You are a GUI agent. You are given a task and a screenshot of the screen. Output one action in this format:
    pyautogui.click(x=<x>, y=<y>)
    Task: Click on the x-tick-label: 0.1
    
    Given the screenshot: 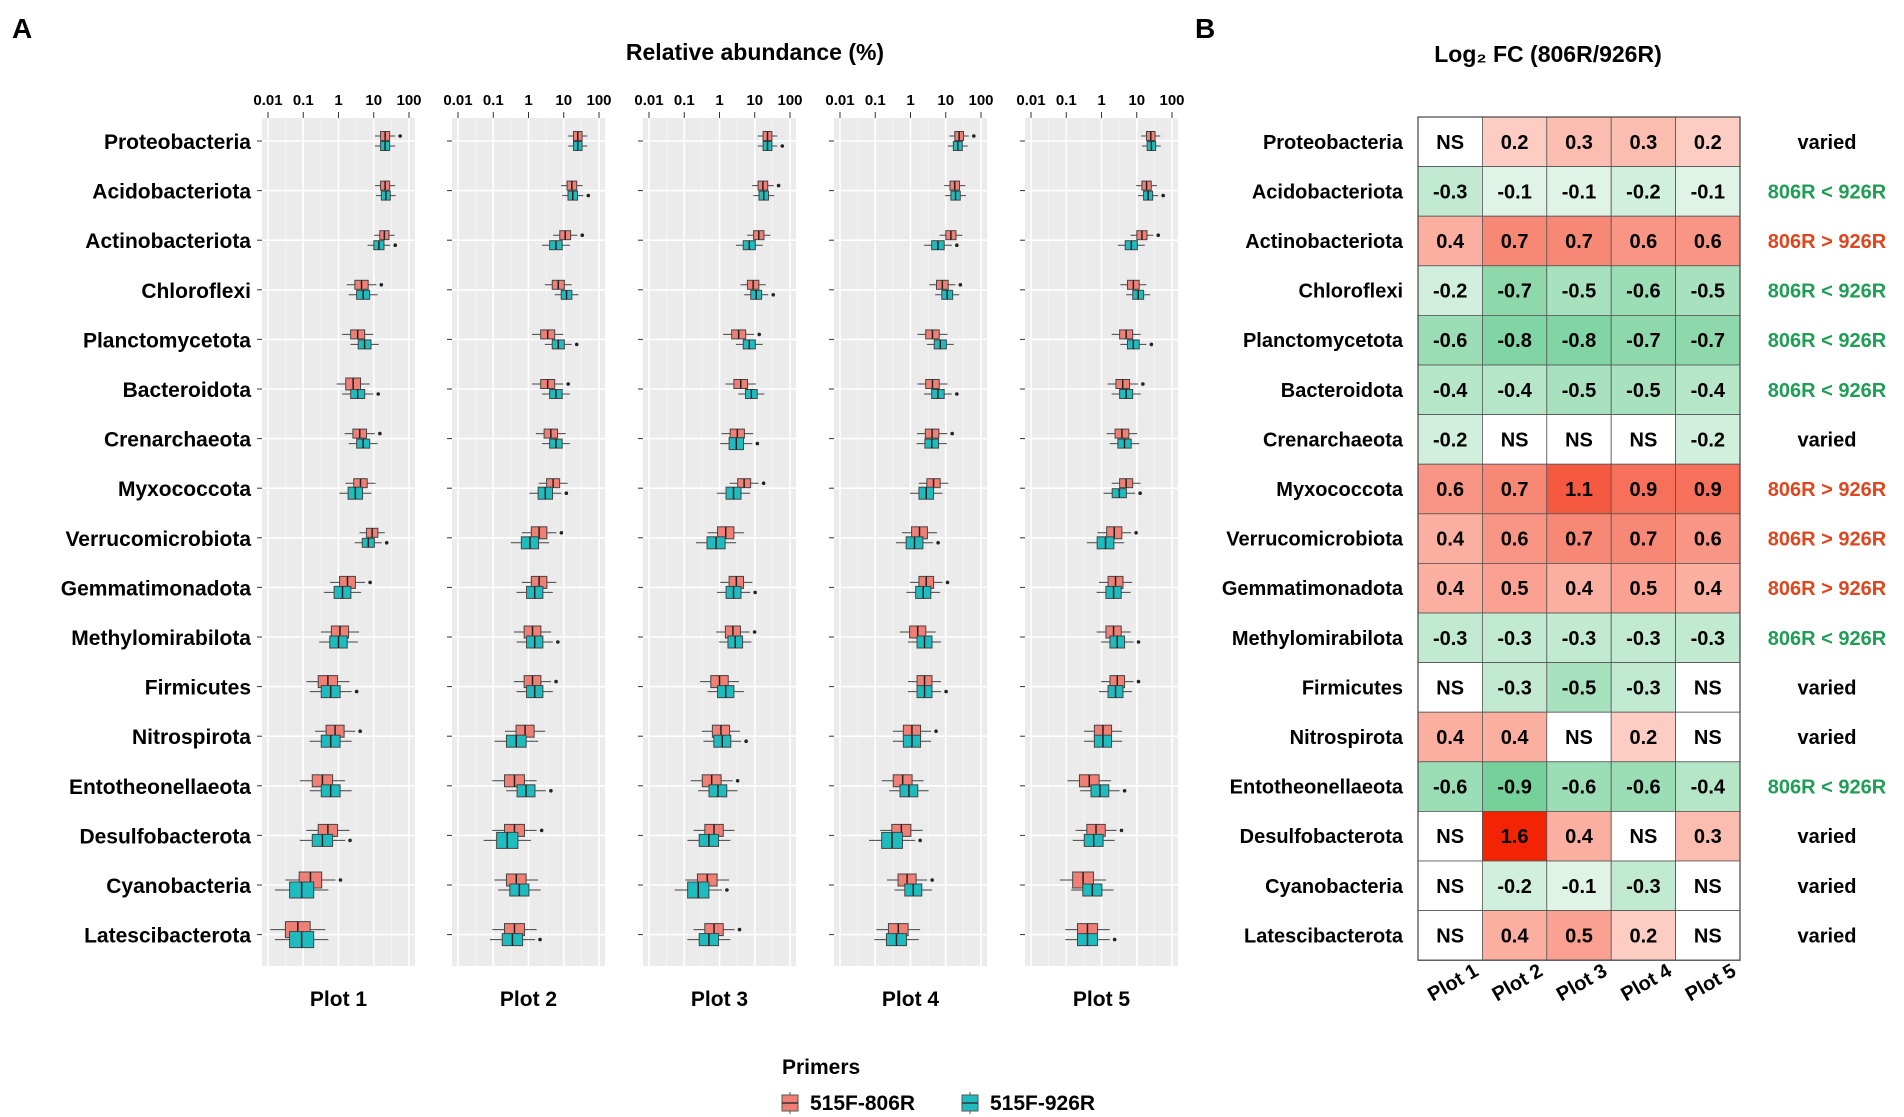 What is the action you would take?
    pyautogui.click(x=875, y=100)
    